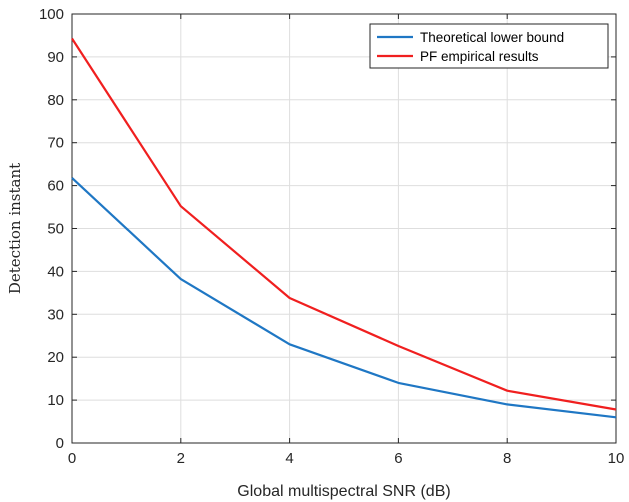 This screenshot has width=629, height=502. I want to click on y-tick-label: 30, so click(55, 314).